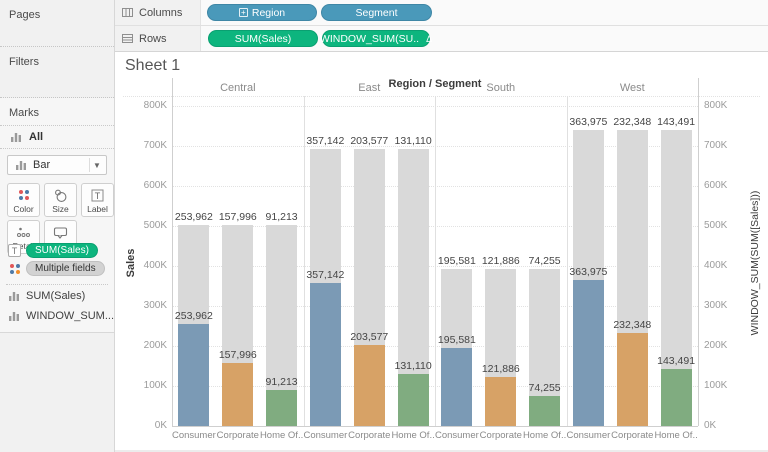  I want to click on mark-type-value: Bar, so click(42, 165).